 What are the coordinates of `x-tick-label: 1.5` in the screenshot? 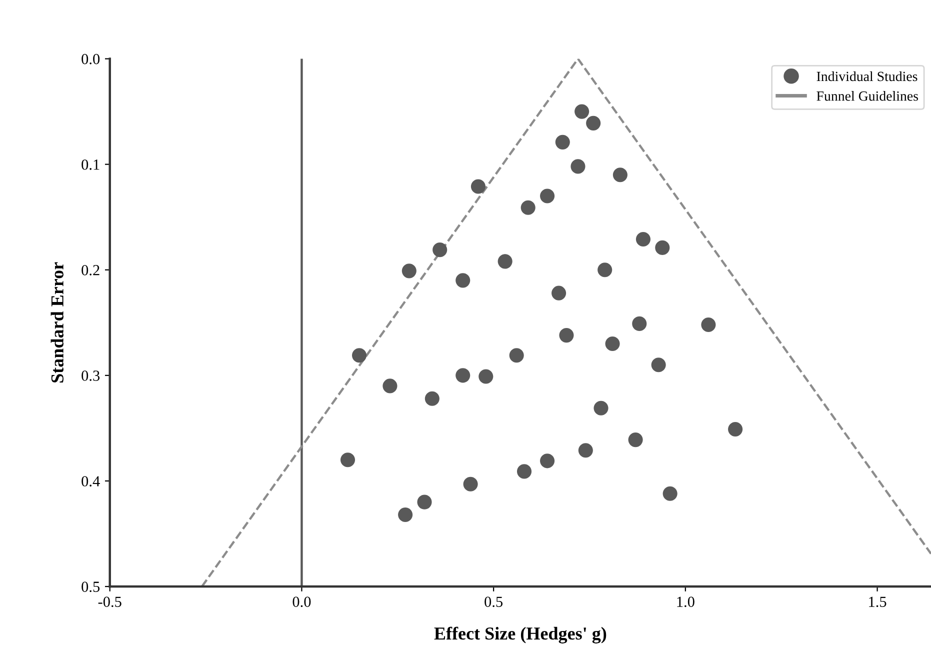 It's located at (877, 602).